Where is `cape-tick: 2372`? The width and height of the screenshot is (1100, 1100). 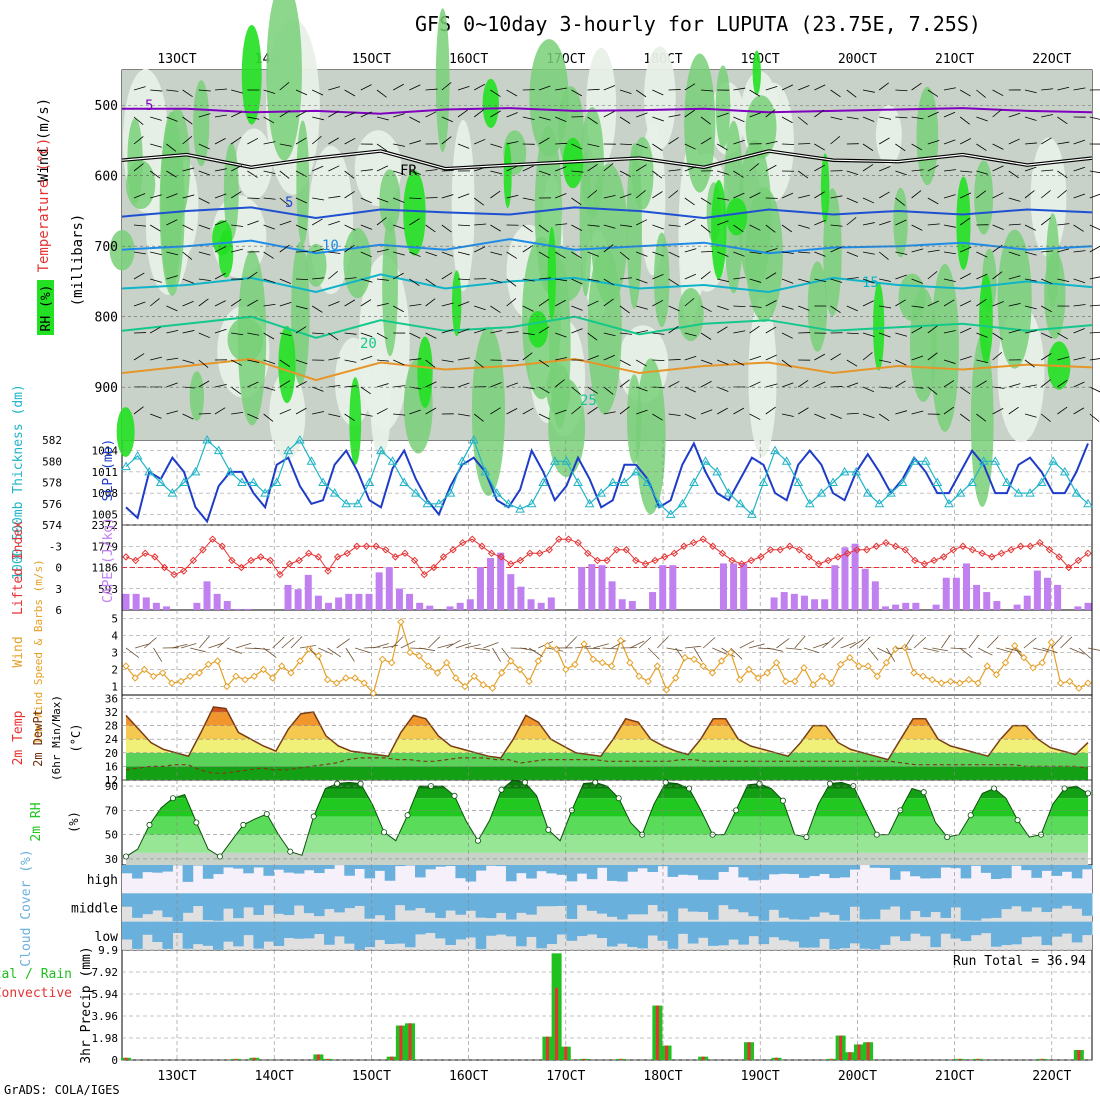
cape-tick: 2372 is located at coordinates (105, 525).